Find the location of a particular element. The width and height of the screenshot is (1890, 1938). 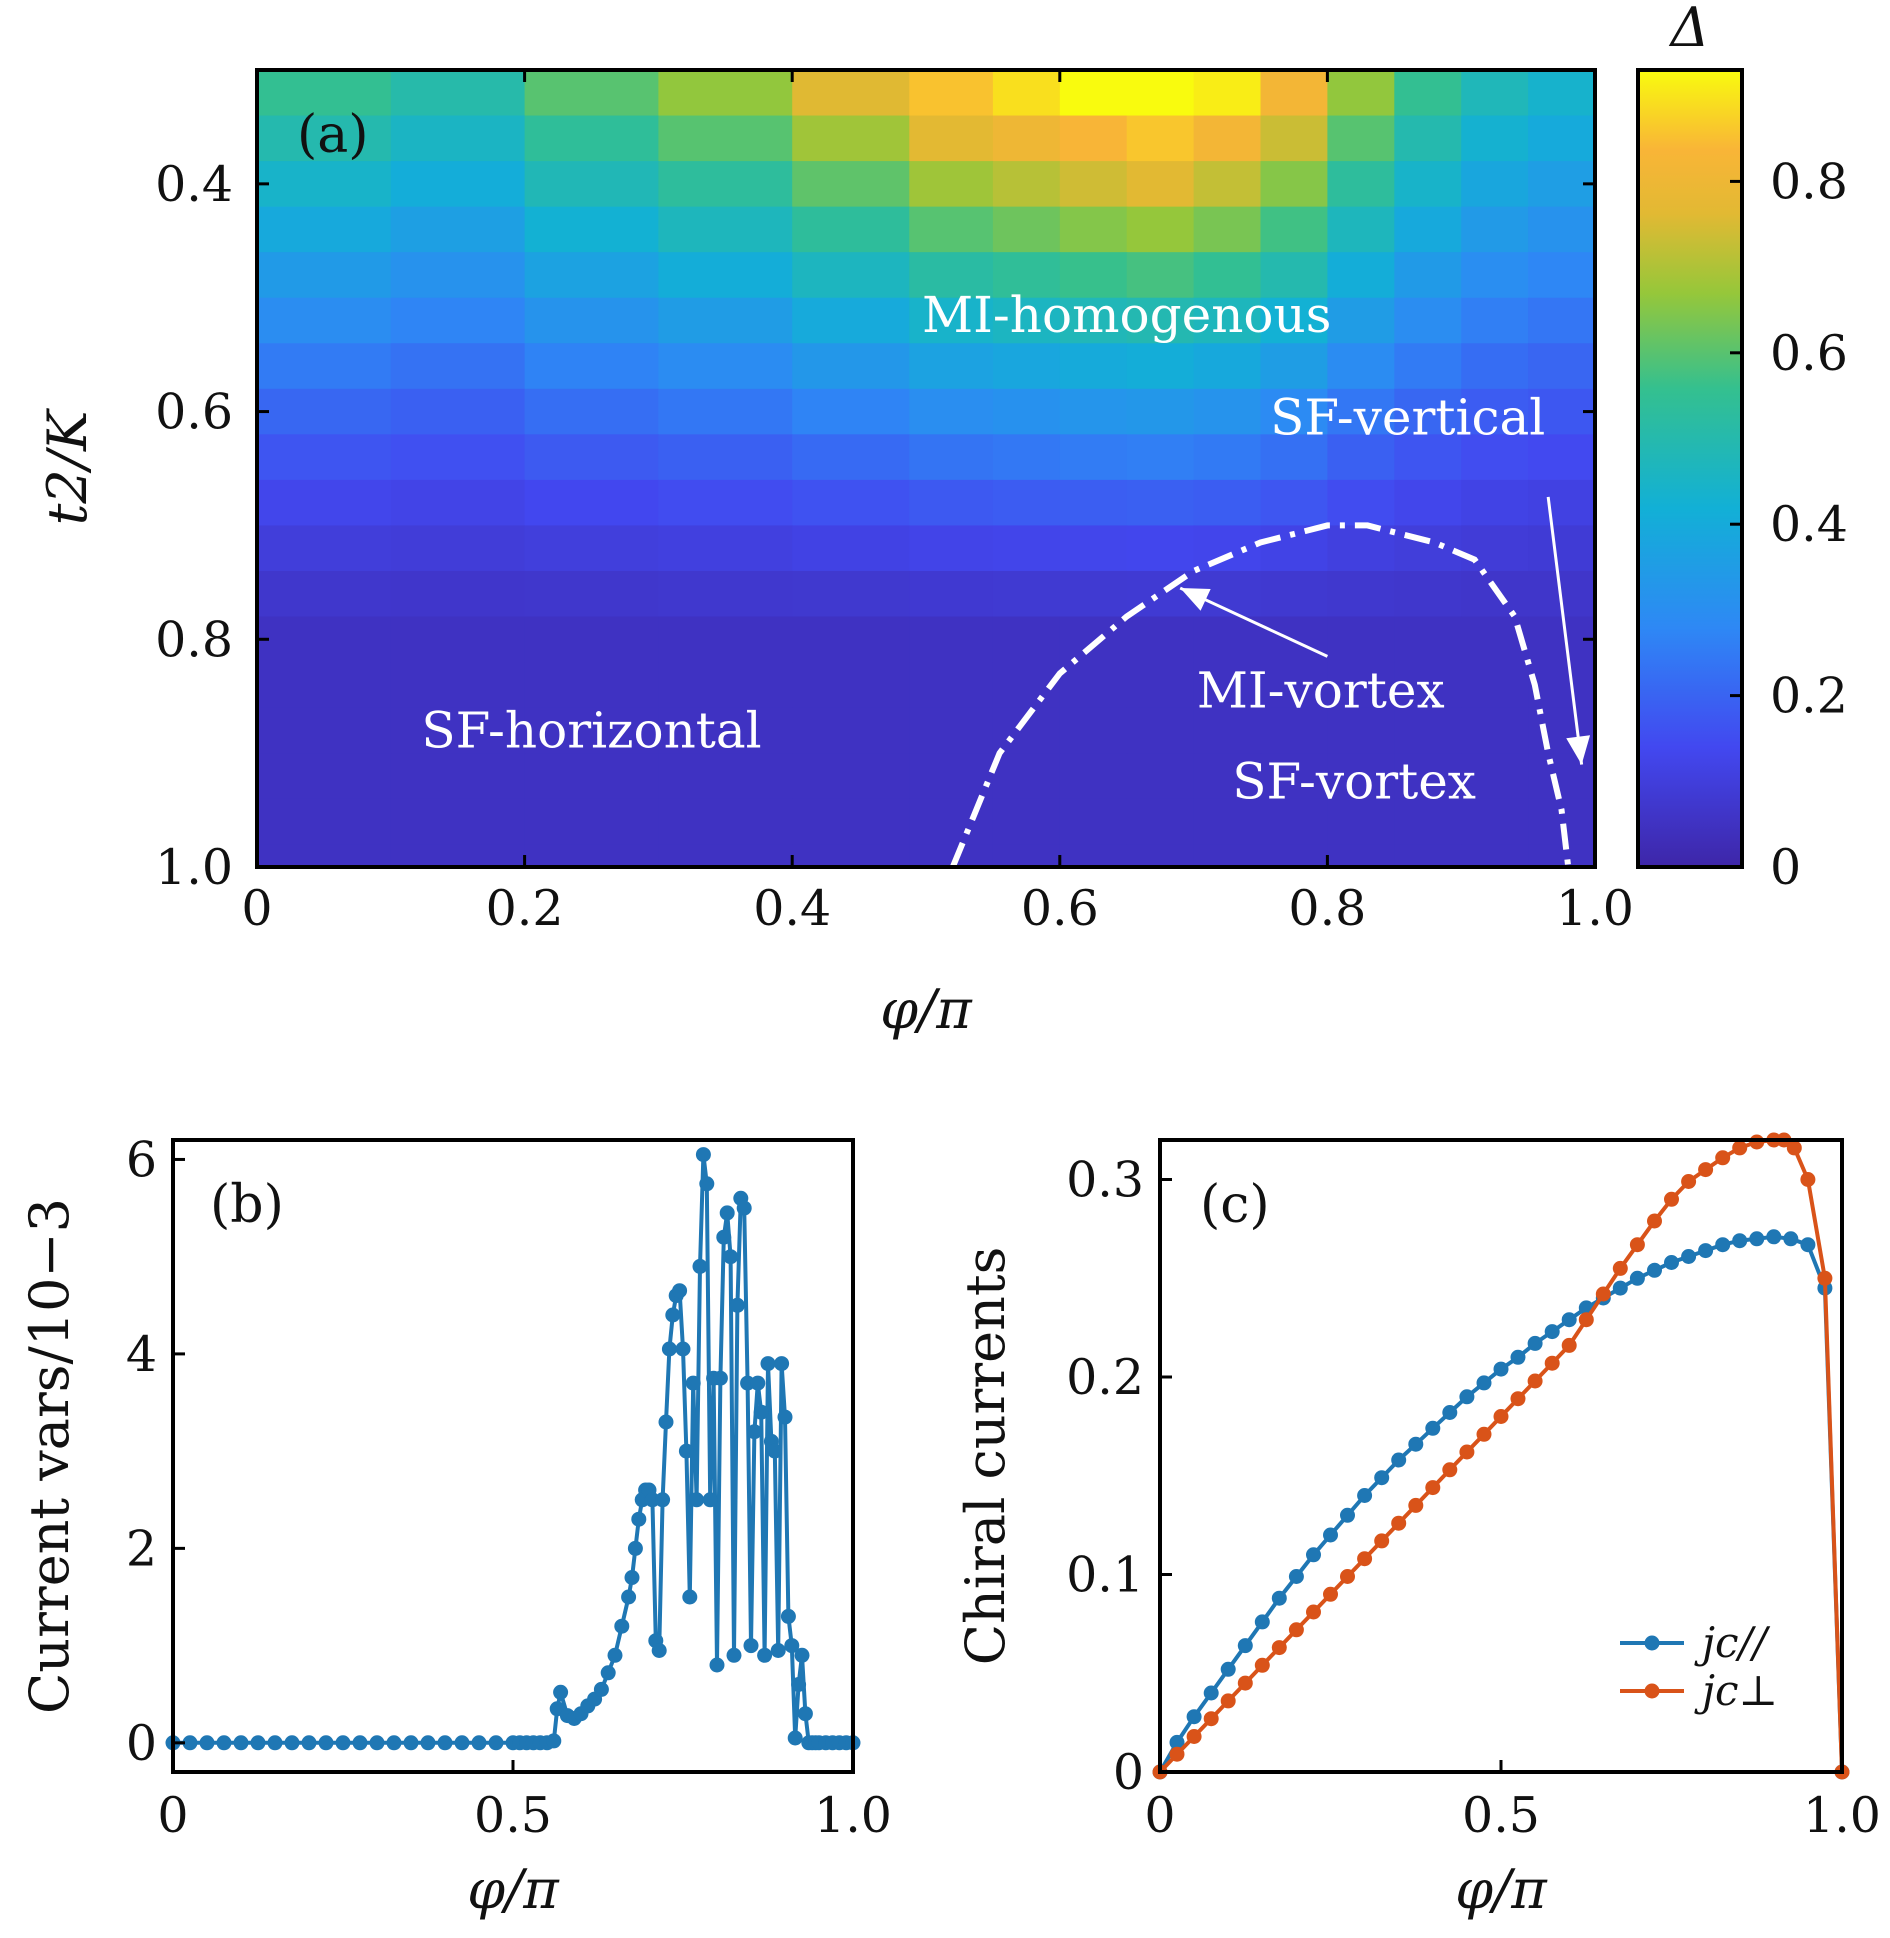

x-tick-label: 0.8 is located at coordinates (1327, 908).